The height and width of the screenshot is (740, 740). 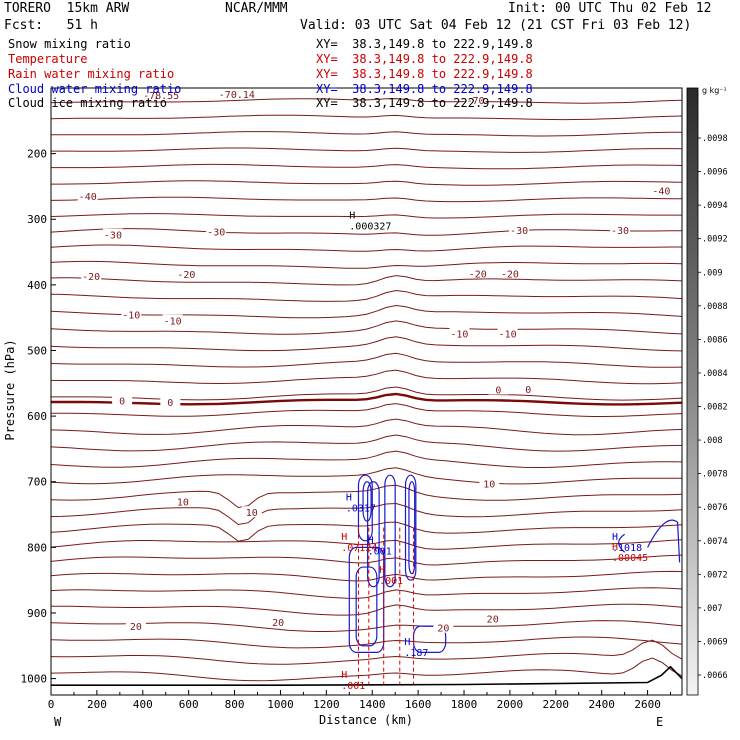 I want to click on init-time: Init: 00 UTC Thu 02 Feb 12, so click(x=610, y=8).